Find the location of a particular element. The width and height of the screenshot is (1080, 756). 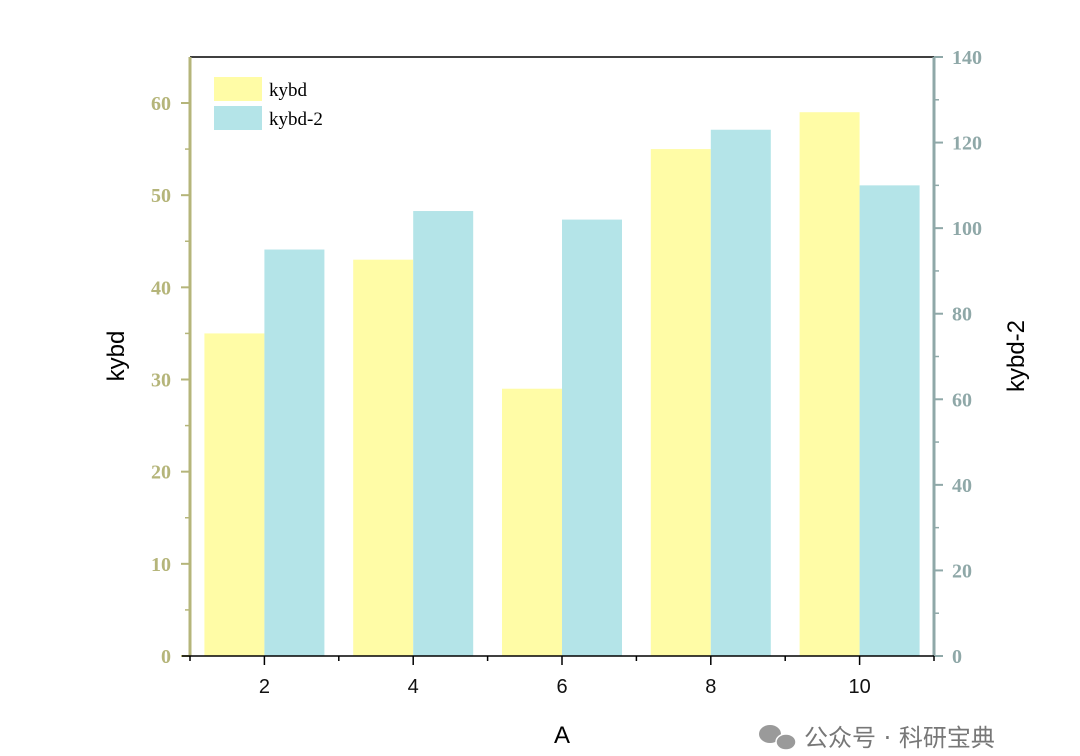

left-tick-label: 50 is located at coordinates (161, 196).